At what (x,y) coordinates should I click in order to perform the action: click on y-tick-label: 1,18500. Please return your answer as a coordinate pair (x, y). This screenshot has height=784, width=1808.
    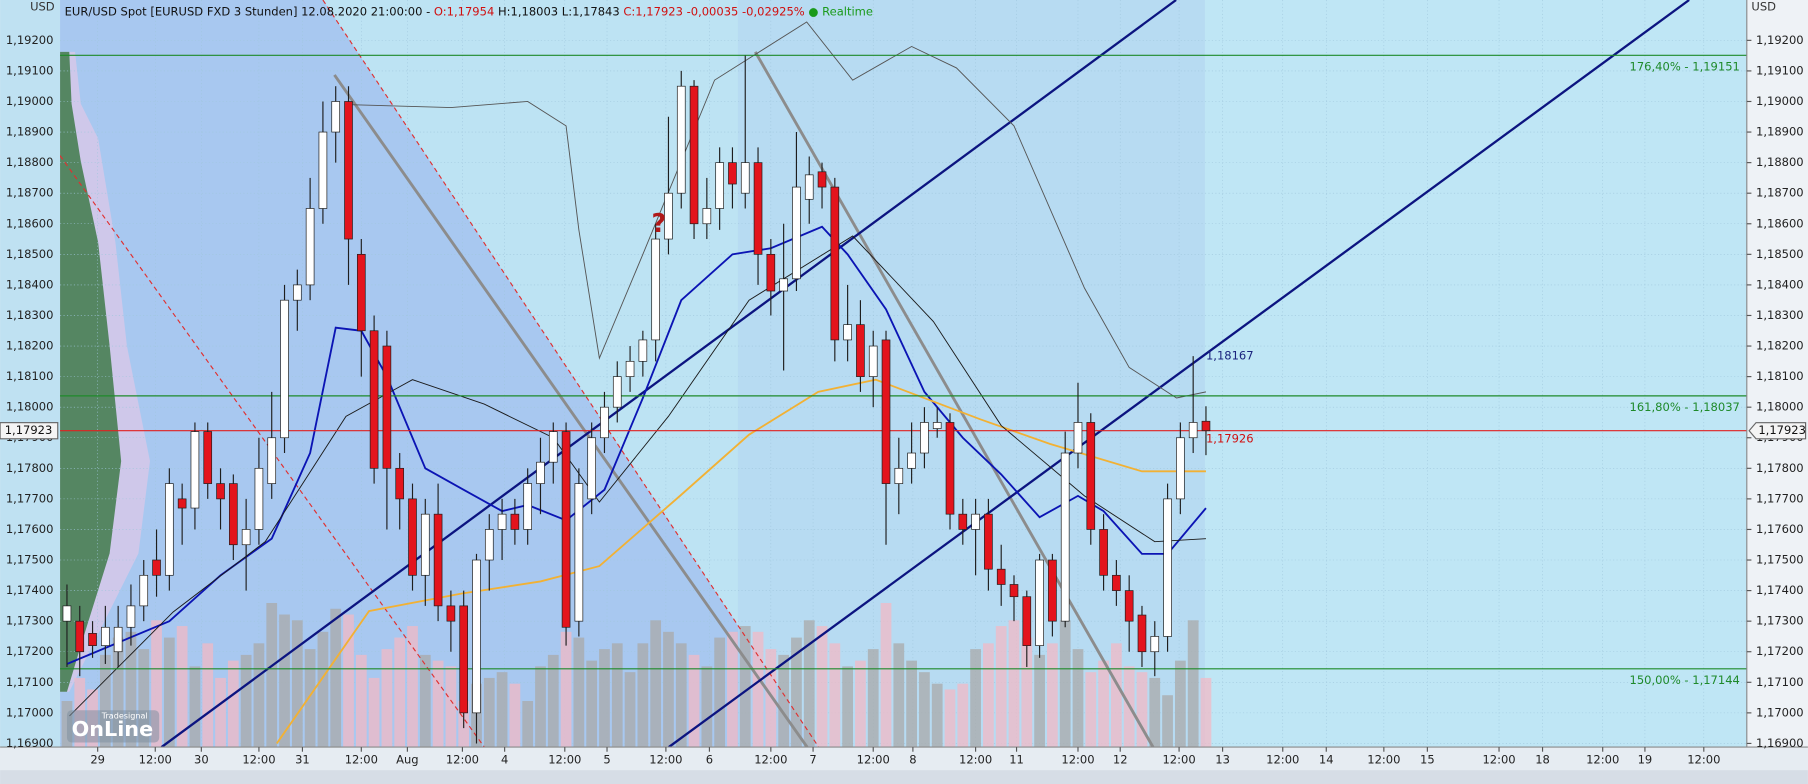
    Looking at the image, I should click on (1780, 254).